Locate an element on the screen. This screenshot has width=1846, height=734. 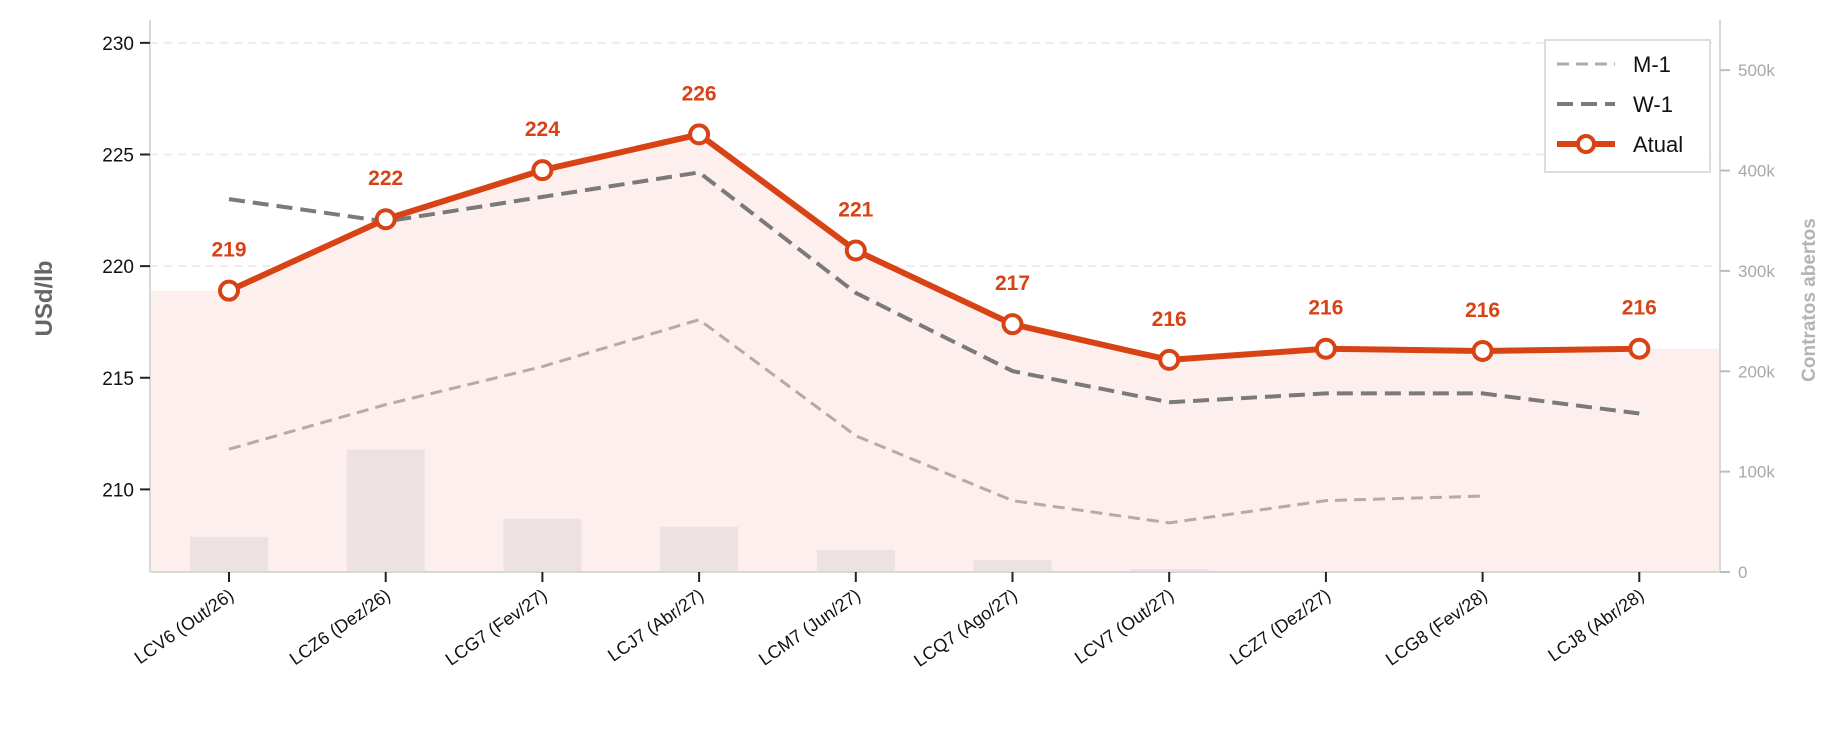
y-tick-label: 230 is located at coordinates (118, 44).